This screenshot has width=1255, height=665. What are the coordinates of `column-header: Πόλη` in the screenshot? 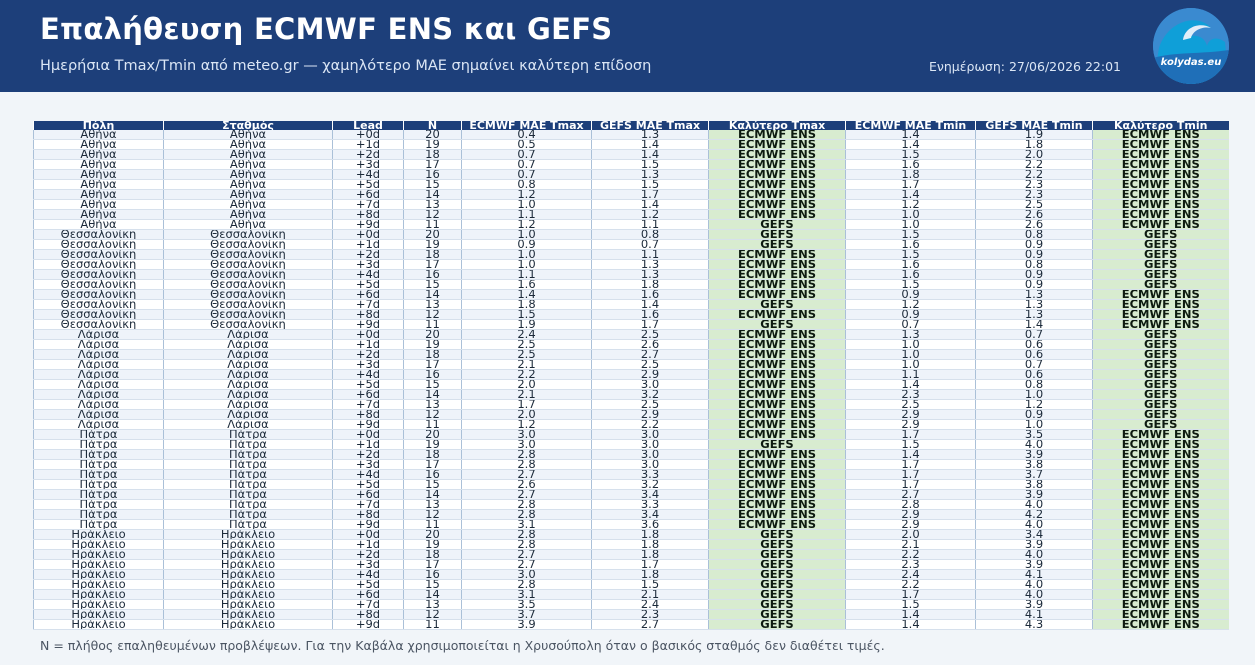 It's located at (98, 125).